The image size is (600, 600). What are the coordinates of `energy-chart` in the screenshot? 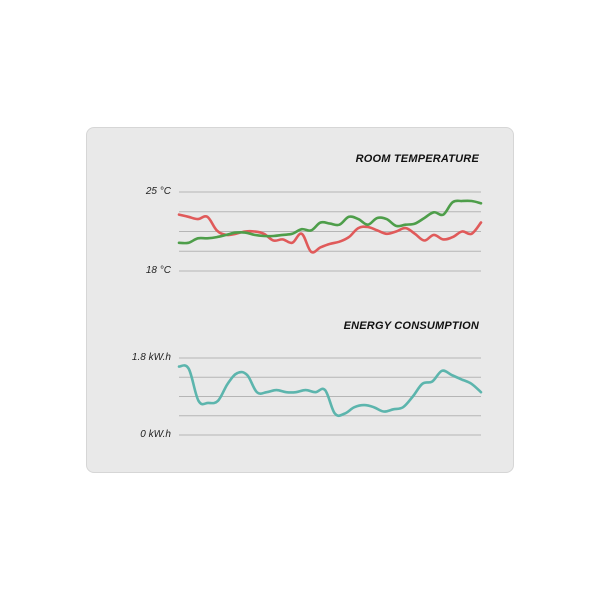 It's located at (330, 396).